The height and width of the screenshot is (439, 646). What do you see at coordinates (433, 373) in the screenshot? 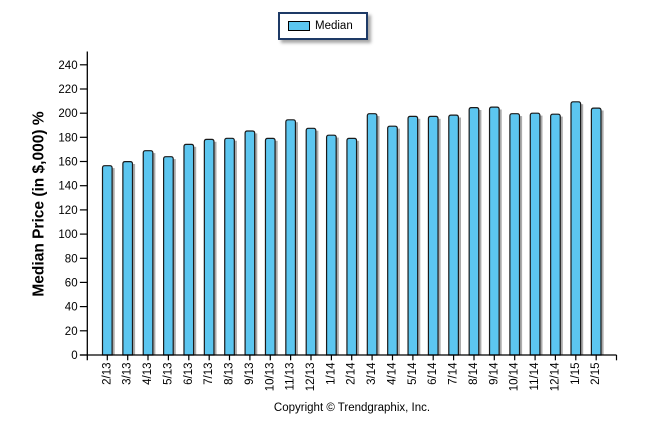
I see `svg-text: 6/14` at bounding box center [433, 373].